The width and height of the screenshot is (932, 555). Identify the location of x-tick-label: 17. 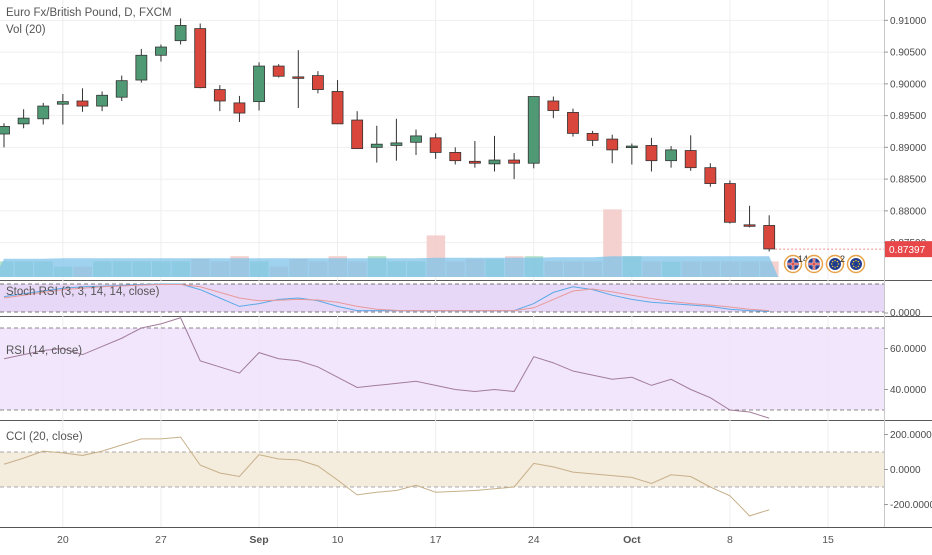
(436, 540).